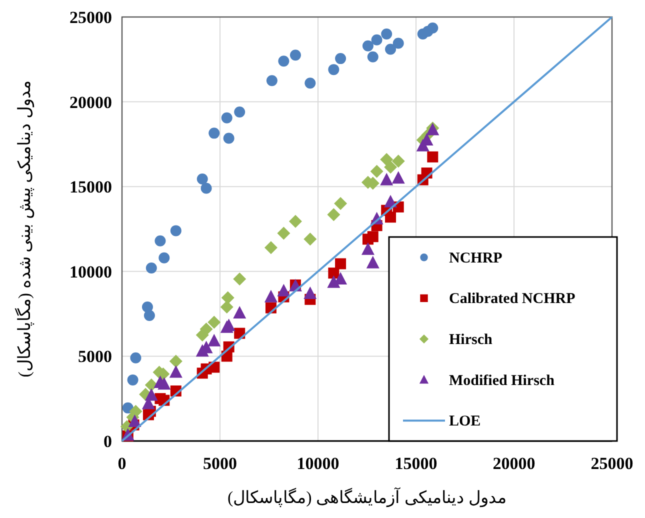  Describe the element at coordinates (475, 258) in the screenshot. I see `legend-label: NCHRP` at that location.